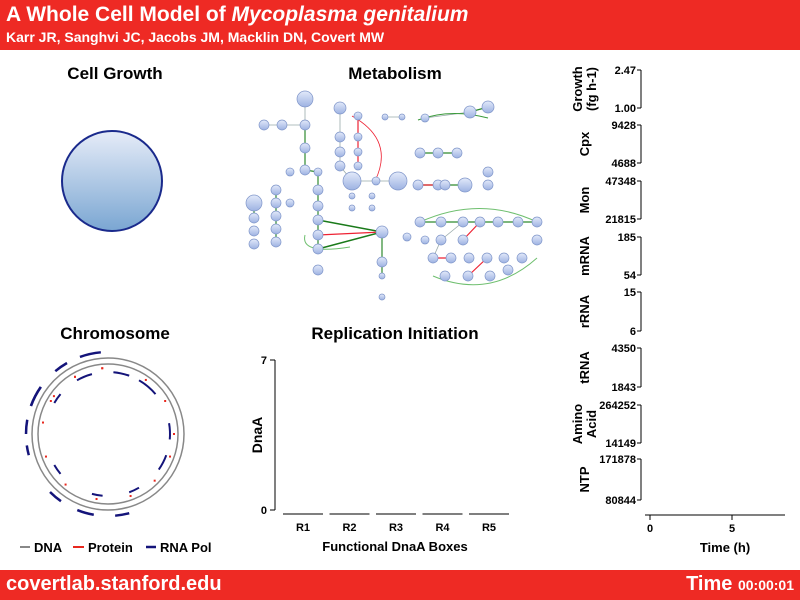 The width and height of the screenshot is (800, 600). Describe the element at coordinates (630, 293) in the screenshot. I see `ts-ymax-rrna: 15` at that location.